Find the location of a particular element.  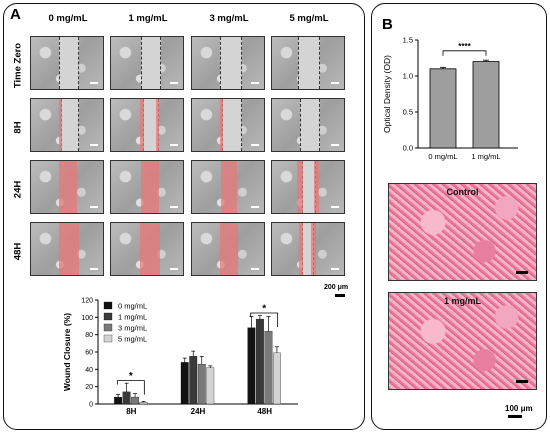

bar-0-mg-mL is located at coordinates (443, 108).